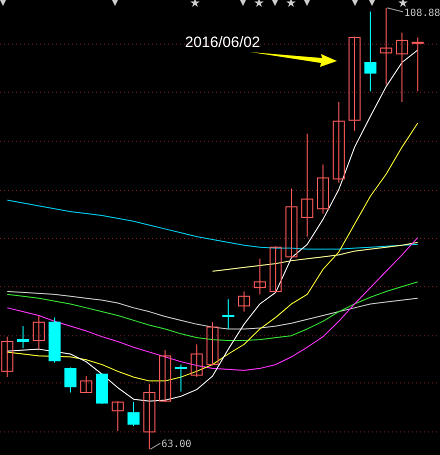 This screenshot has height=455, width=440. Describe the element at coordinates (176, 444) in the screenshot. I see `annotation: 63.00` at that location.